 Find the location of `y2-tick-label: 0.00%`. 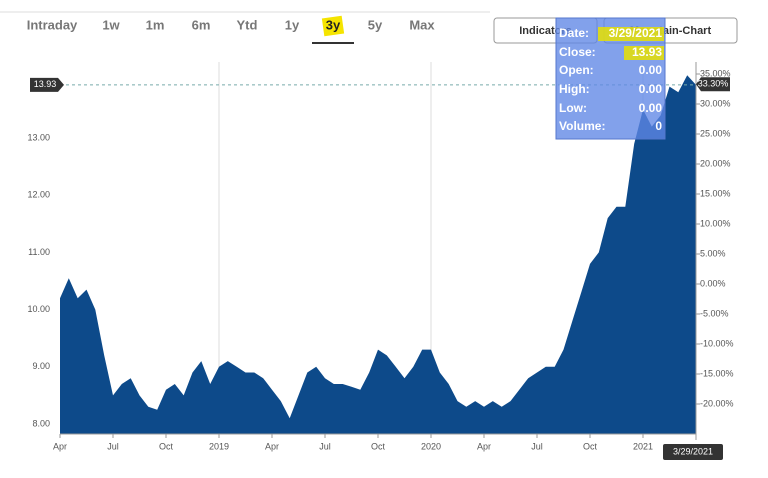

y2-tick-label: 0.00% is located at coordinates (713, 283).